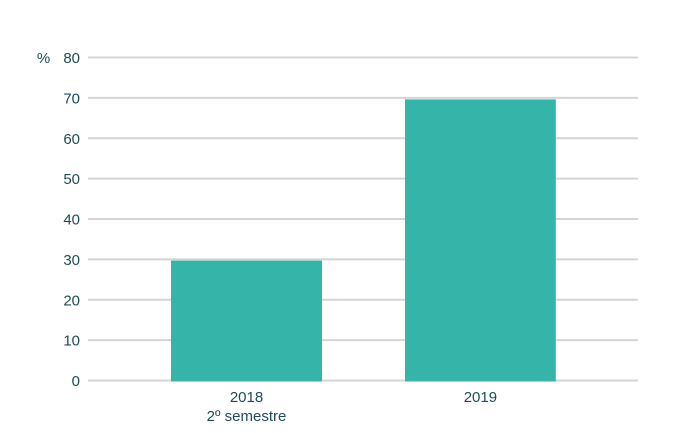 The height and width of the screenshot is (433, 700). What do you see at coordinates (71, 179) in the screenshot?
I see `svg-text: 50` at bounding box center [71, 179].